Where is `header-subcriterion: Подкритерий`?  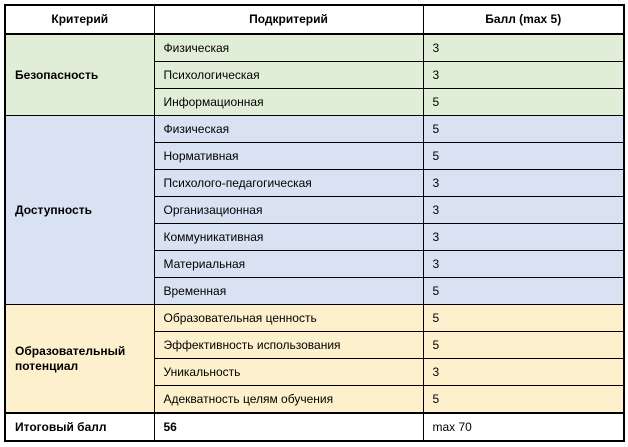
header-subcriterion: Подкритерий is located at coordinates (288, 19).